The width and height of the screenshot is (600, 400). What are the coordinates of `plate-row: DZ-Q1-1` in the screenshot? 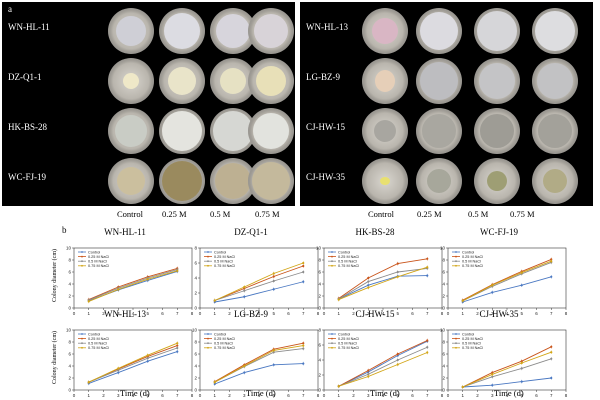 It's located at (149, 80).